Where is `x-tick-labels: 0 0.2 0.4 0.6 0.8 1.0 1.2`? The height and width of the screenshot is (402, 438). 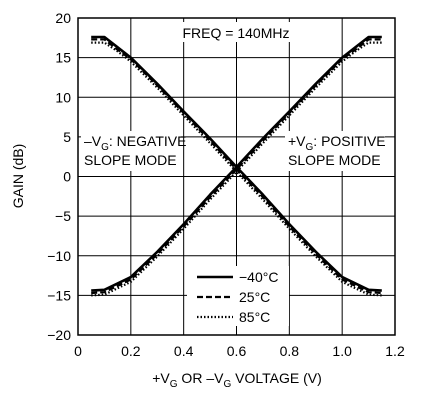
x-tick-labels: 0 0.2 0.4 0.6 0.8 1.0 1.2 is located at coordinates (239, 351).